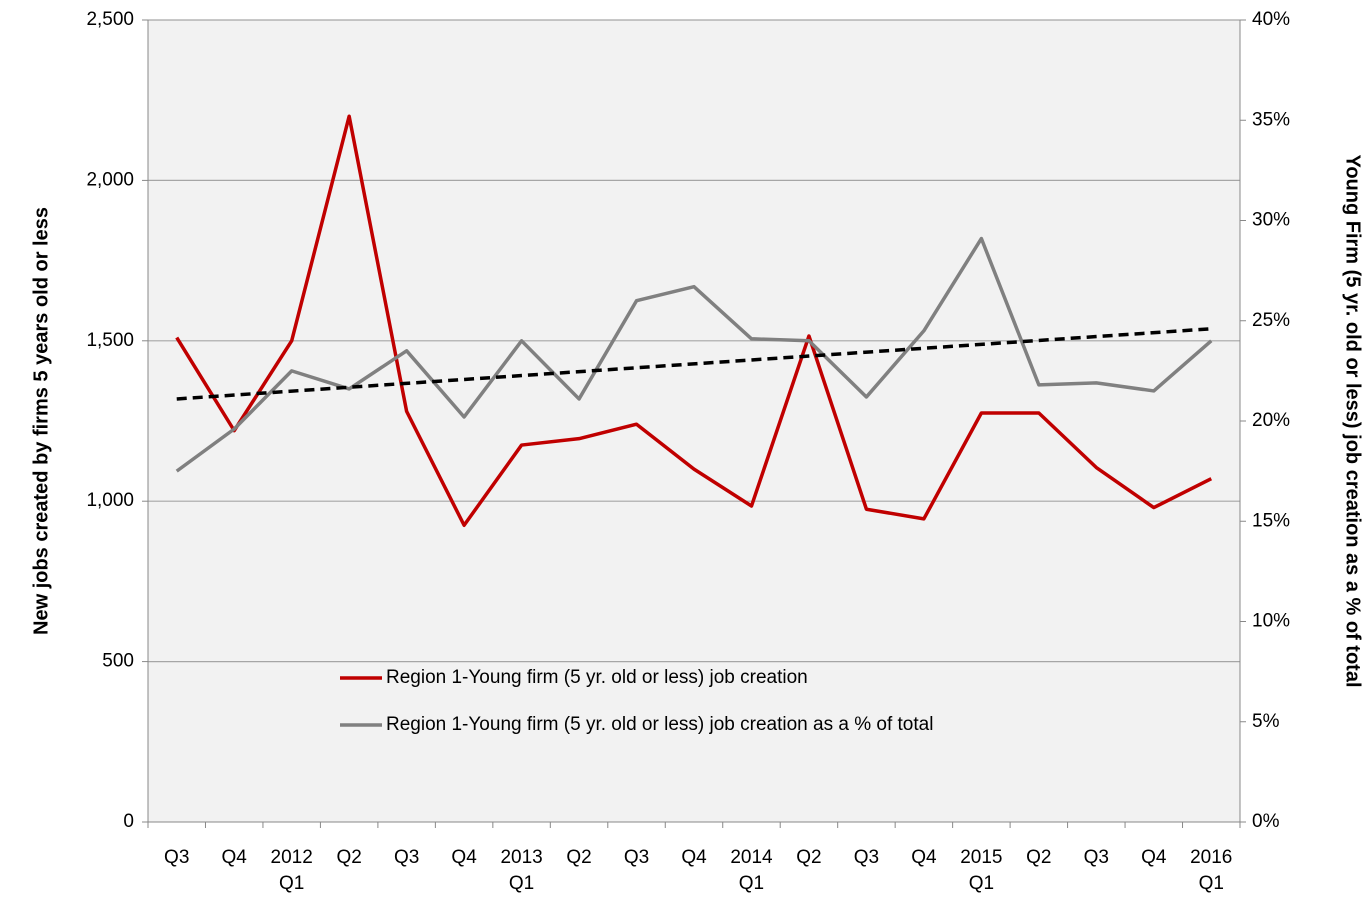  Describe the element at coordinates (110, 500) in the screenshot. I see `y-tick-label: 1,000` at that location.